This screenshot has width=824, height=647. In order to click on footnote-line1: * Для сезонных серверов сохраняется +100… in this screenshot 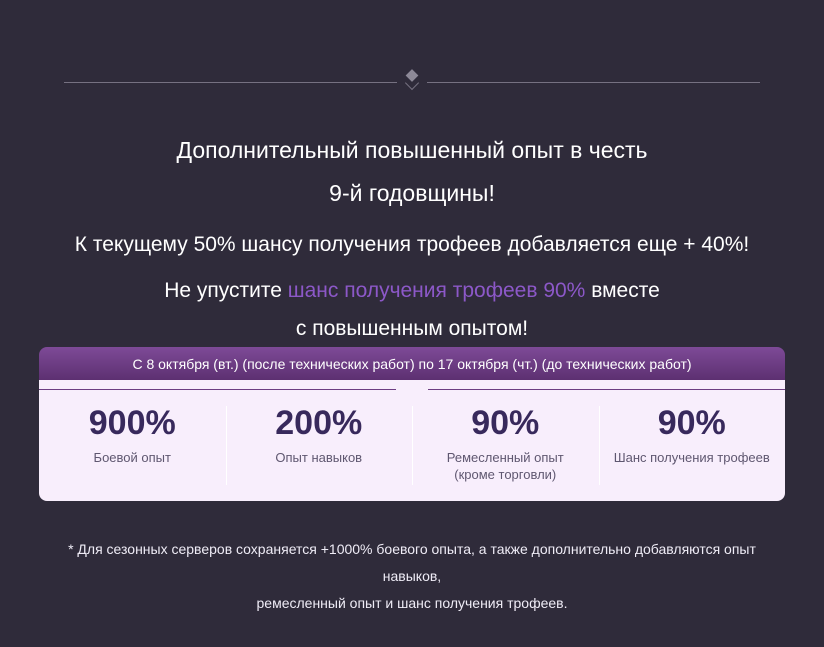, I will do `click(412, 562)`.